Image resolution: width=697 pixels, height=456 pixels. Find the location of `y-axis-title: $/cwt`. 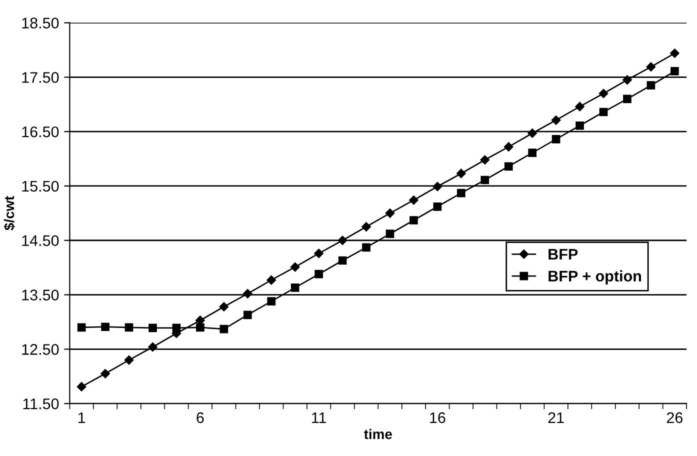

y-axis-title: $/cwt is located at coordinates (10, 213).